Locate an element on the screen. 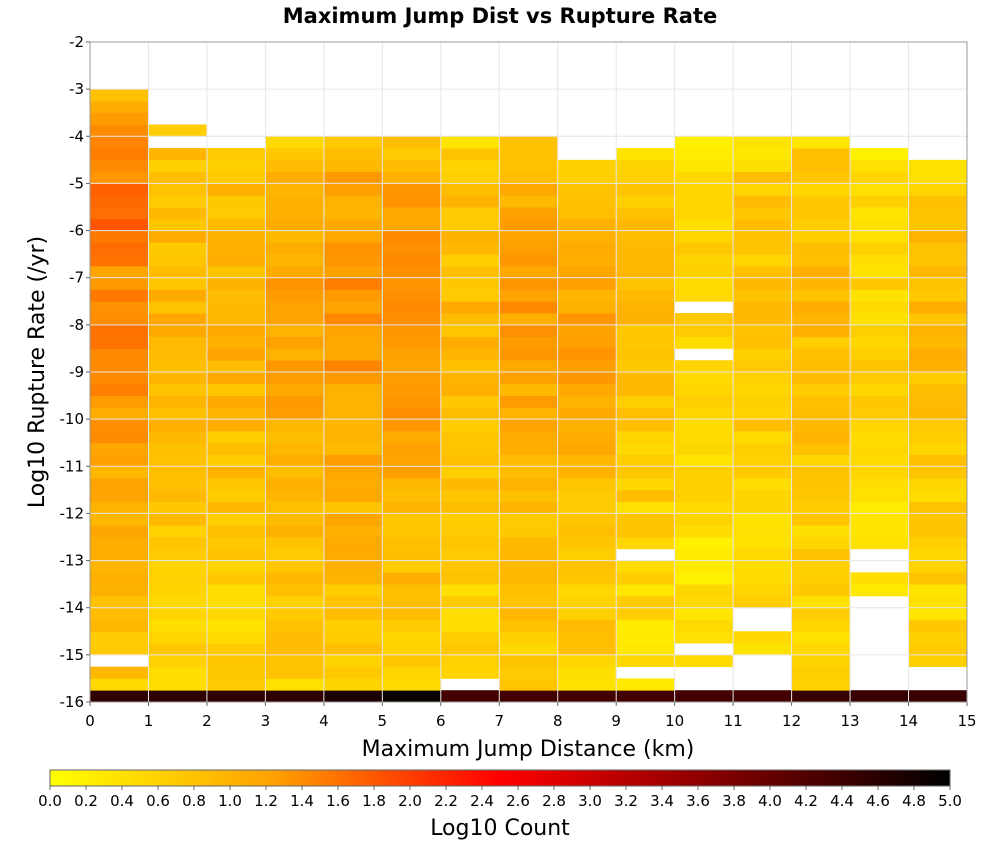 The image size is (1000, 850). colorbar-tick-label: 3.6 is located at coordinates (698, 801).